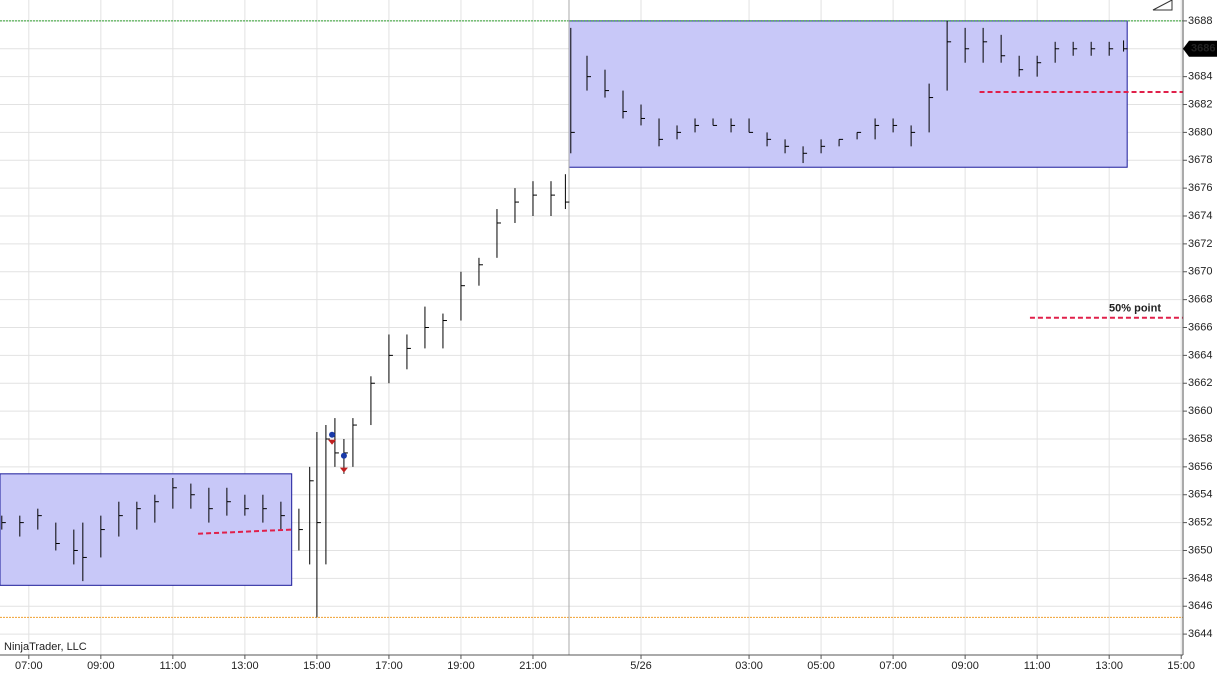 This screenshot has width=1217, height=674. I want to click on corner-icon, so click(1162, 5).